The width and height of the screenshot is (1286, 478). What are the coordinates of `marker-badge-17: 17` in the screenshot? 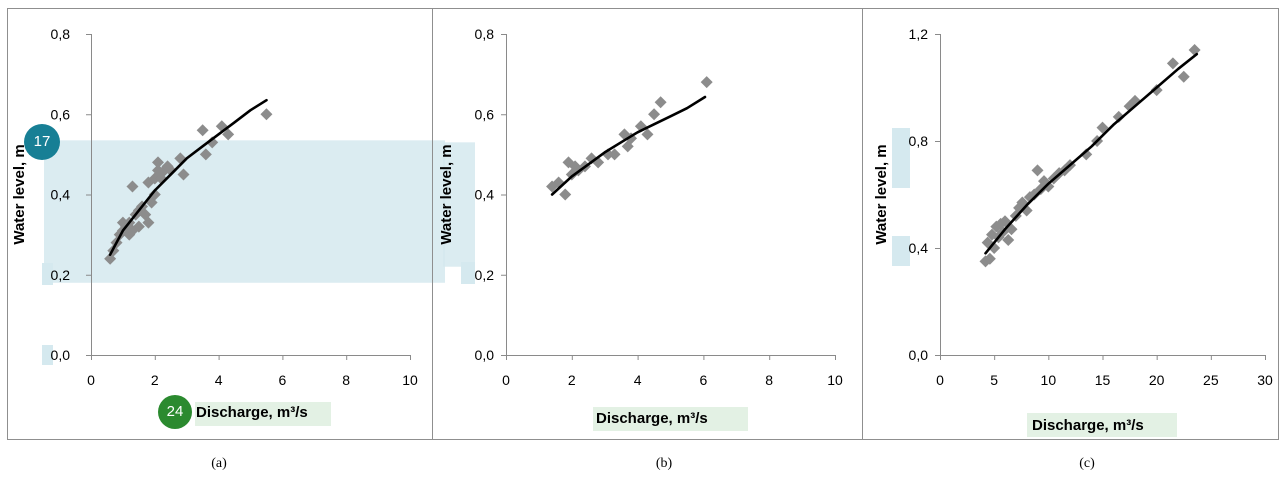 It's located at (42, 142).